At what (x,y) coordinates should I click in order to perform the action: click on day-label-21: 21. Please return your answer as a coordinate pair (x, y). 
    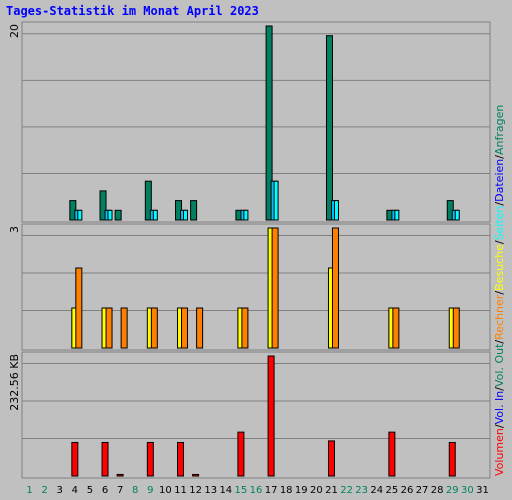
    Looking at the image, I should click on (331, 490).